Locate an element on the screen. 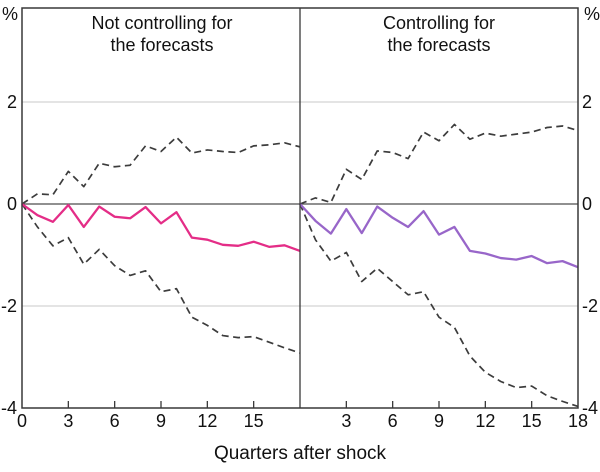 The width and height of the screenshot is (600, 472). controlling-upper-band-line is located at coordinates (439, 164).